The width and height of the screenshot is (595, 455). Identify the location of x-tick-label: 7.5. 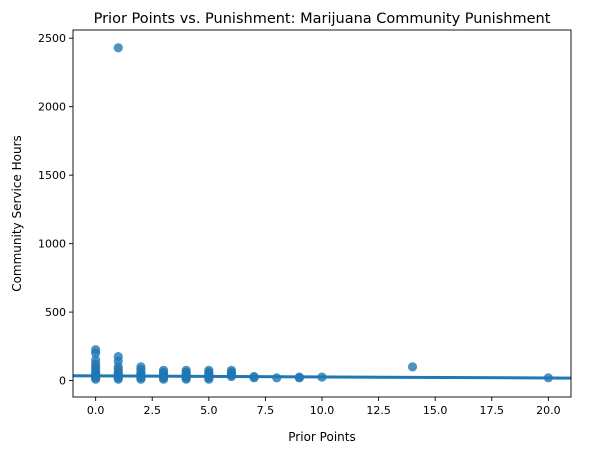
(266, 410).